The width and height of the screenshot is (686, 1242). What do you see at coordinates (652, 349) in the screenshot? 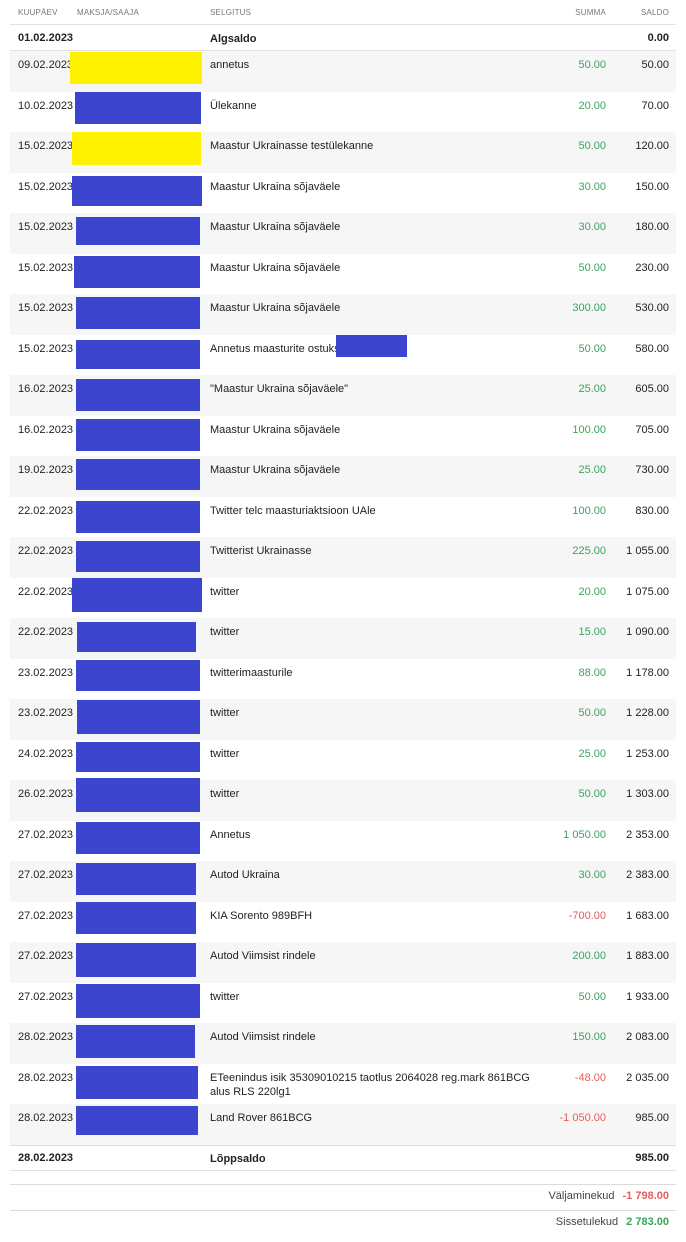
I see `row-balance: 580.00` at bounding box center [652, 349].